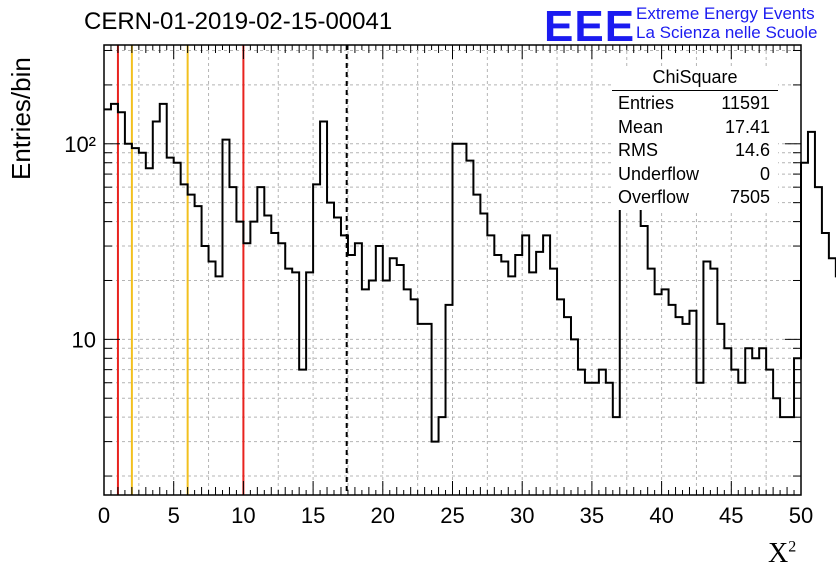 This screenshot has width=836, height=572. I want to click on x-tick-label: 45, so click(731, 515).